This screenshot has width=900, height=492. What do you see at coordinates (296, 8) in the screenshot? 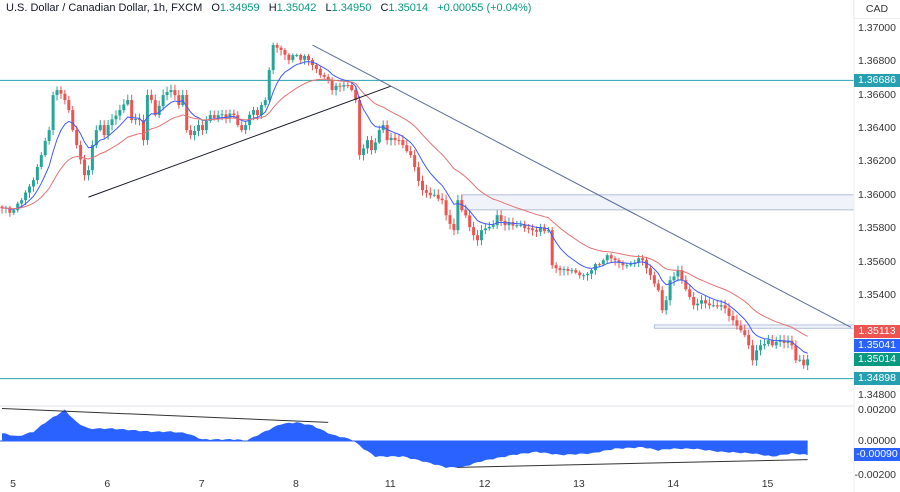
I see `high-value: 1.35042` at bounding box center [296, 8].